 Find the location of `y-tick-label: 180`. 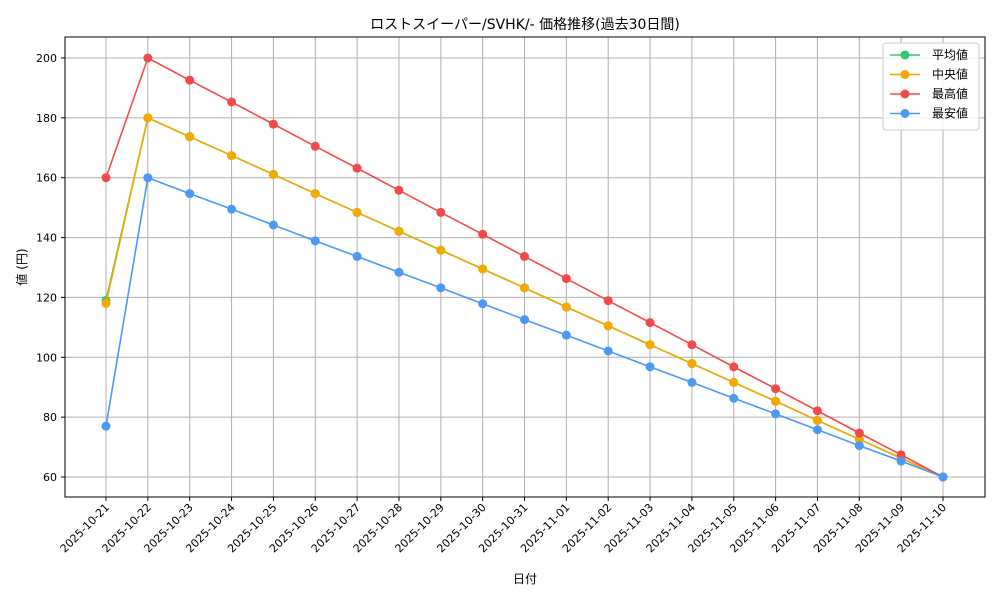

y-tick-label: 180 is located at coordinates (46, 118).